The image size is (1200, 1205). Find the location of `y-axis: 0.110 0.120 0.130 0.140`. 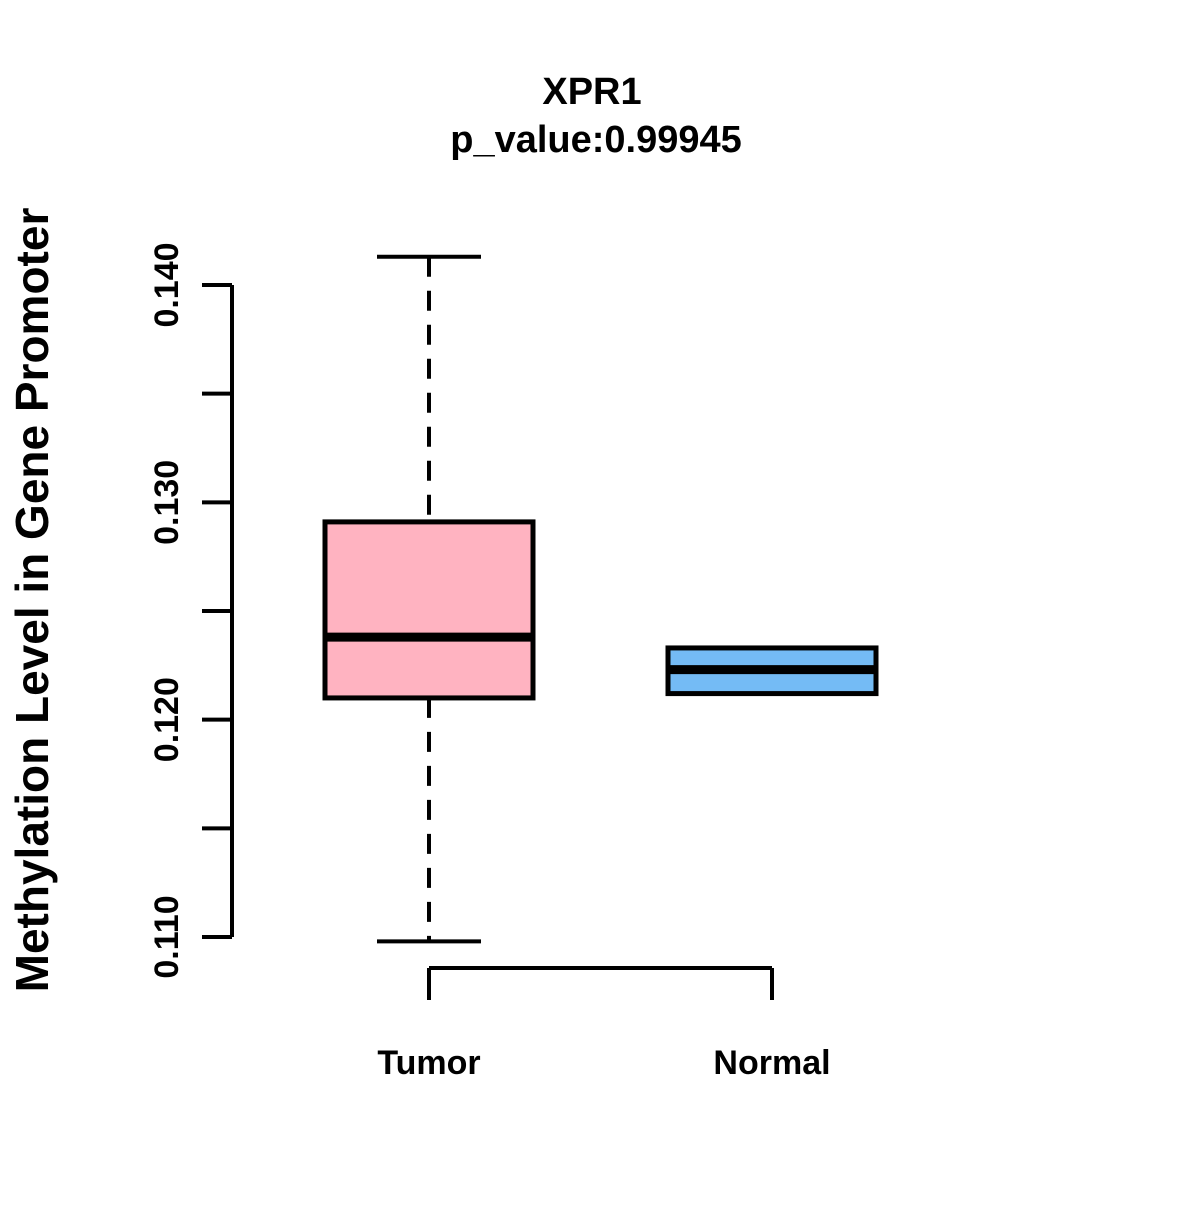

y-axis: 0.110 0.120 0.130 0.140 is located at coordinates (191, 610).